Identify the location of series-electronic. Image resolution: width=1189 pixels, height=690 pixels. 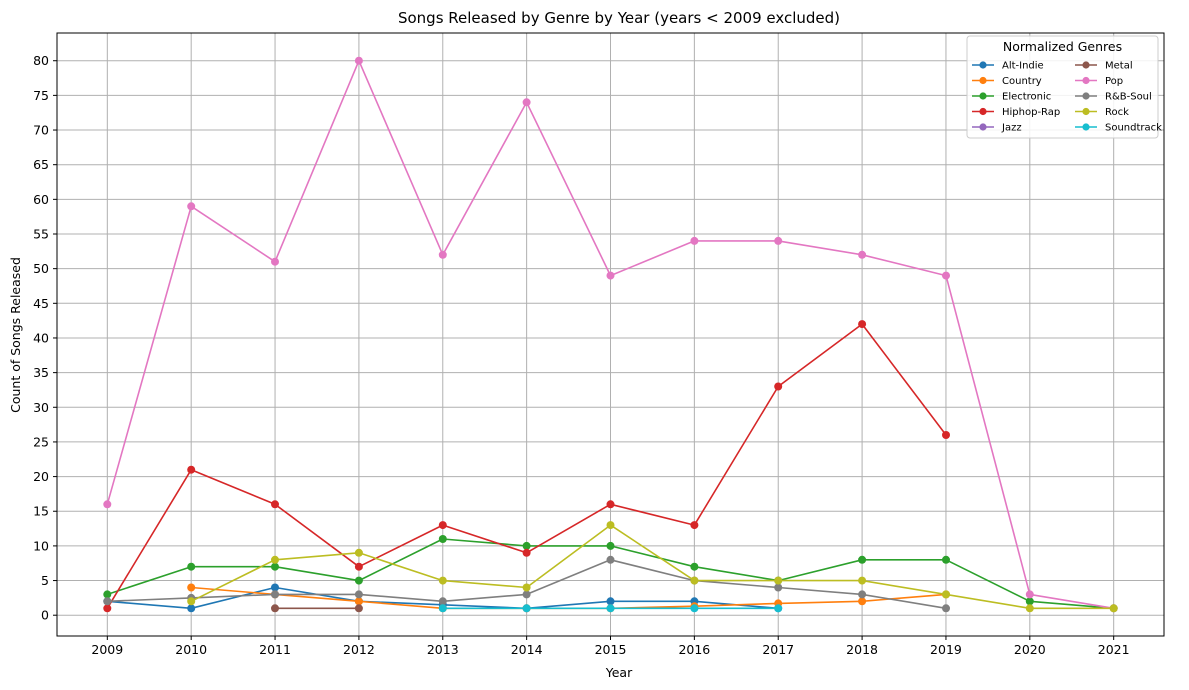
(610, 574).